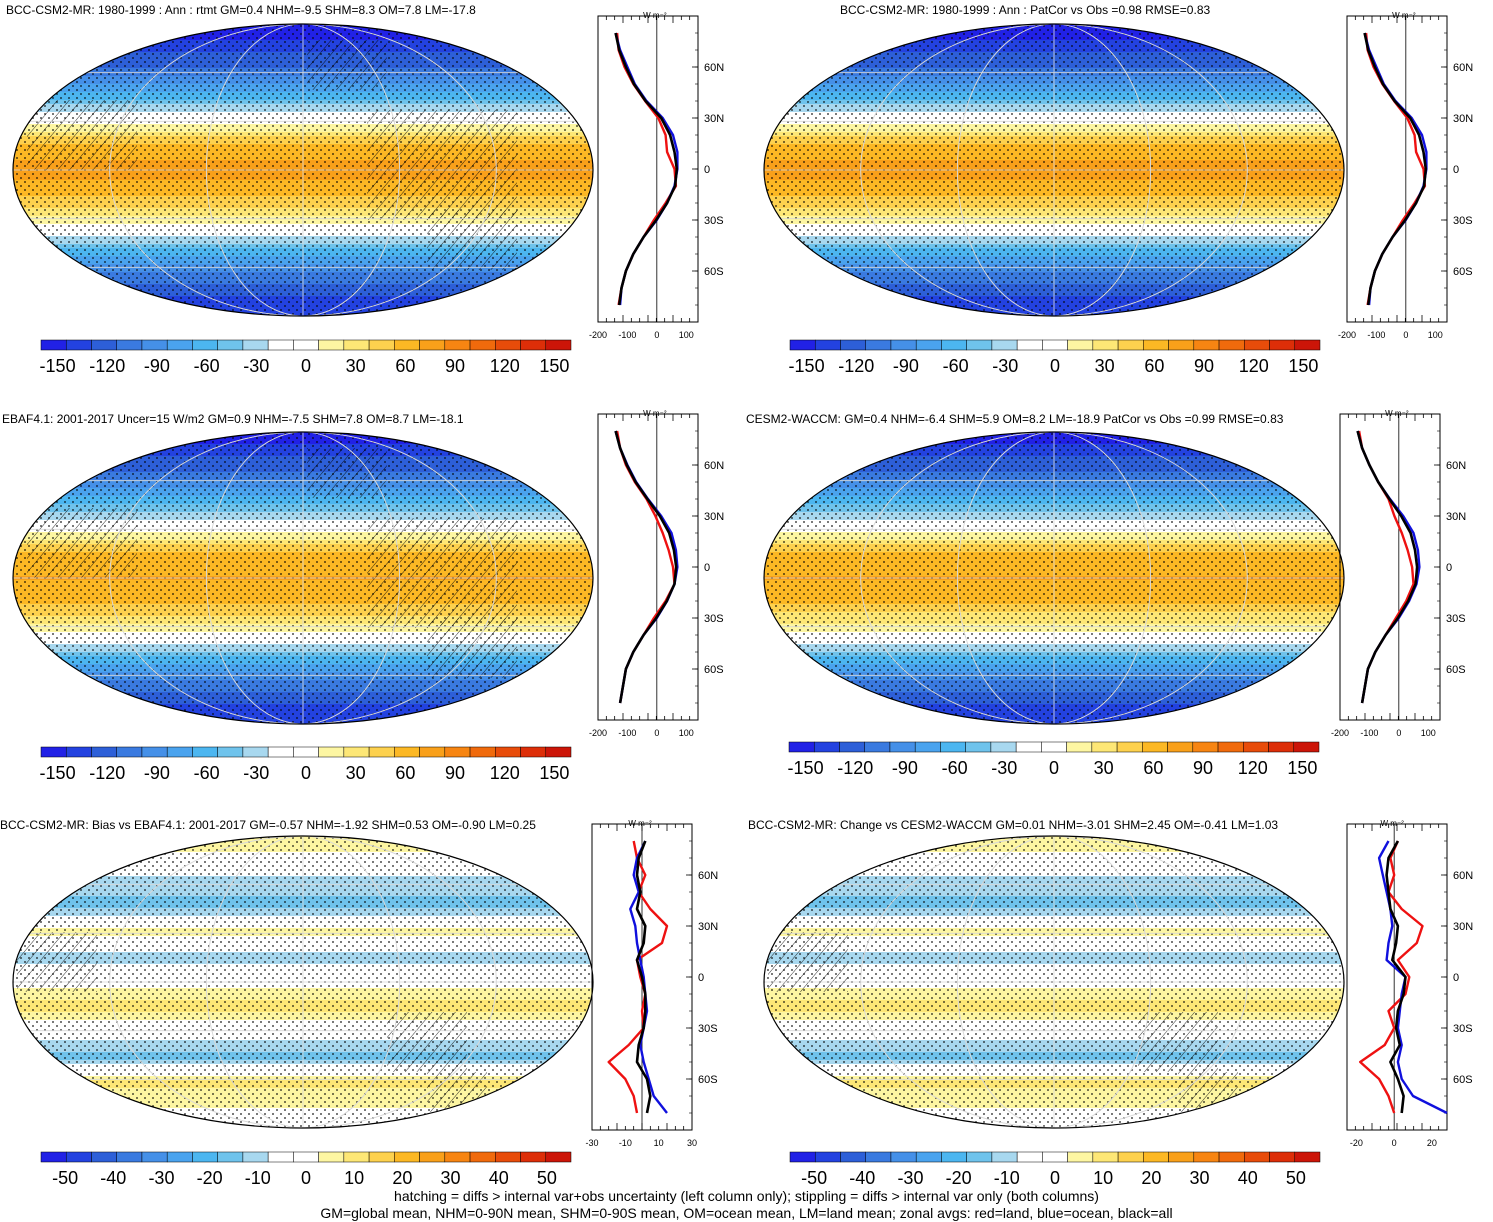  What do you see at coordinates (258, 1178) in the screenshot?
I see `colorbar-tick-label: -10` at bounding box center [258, 1178].